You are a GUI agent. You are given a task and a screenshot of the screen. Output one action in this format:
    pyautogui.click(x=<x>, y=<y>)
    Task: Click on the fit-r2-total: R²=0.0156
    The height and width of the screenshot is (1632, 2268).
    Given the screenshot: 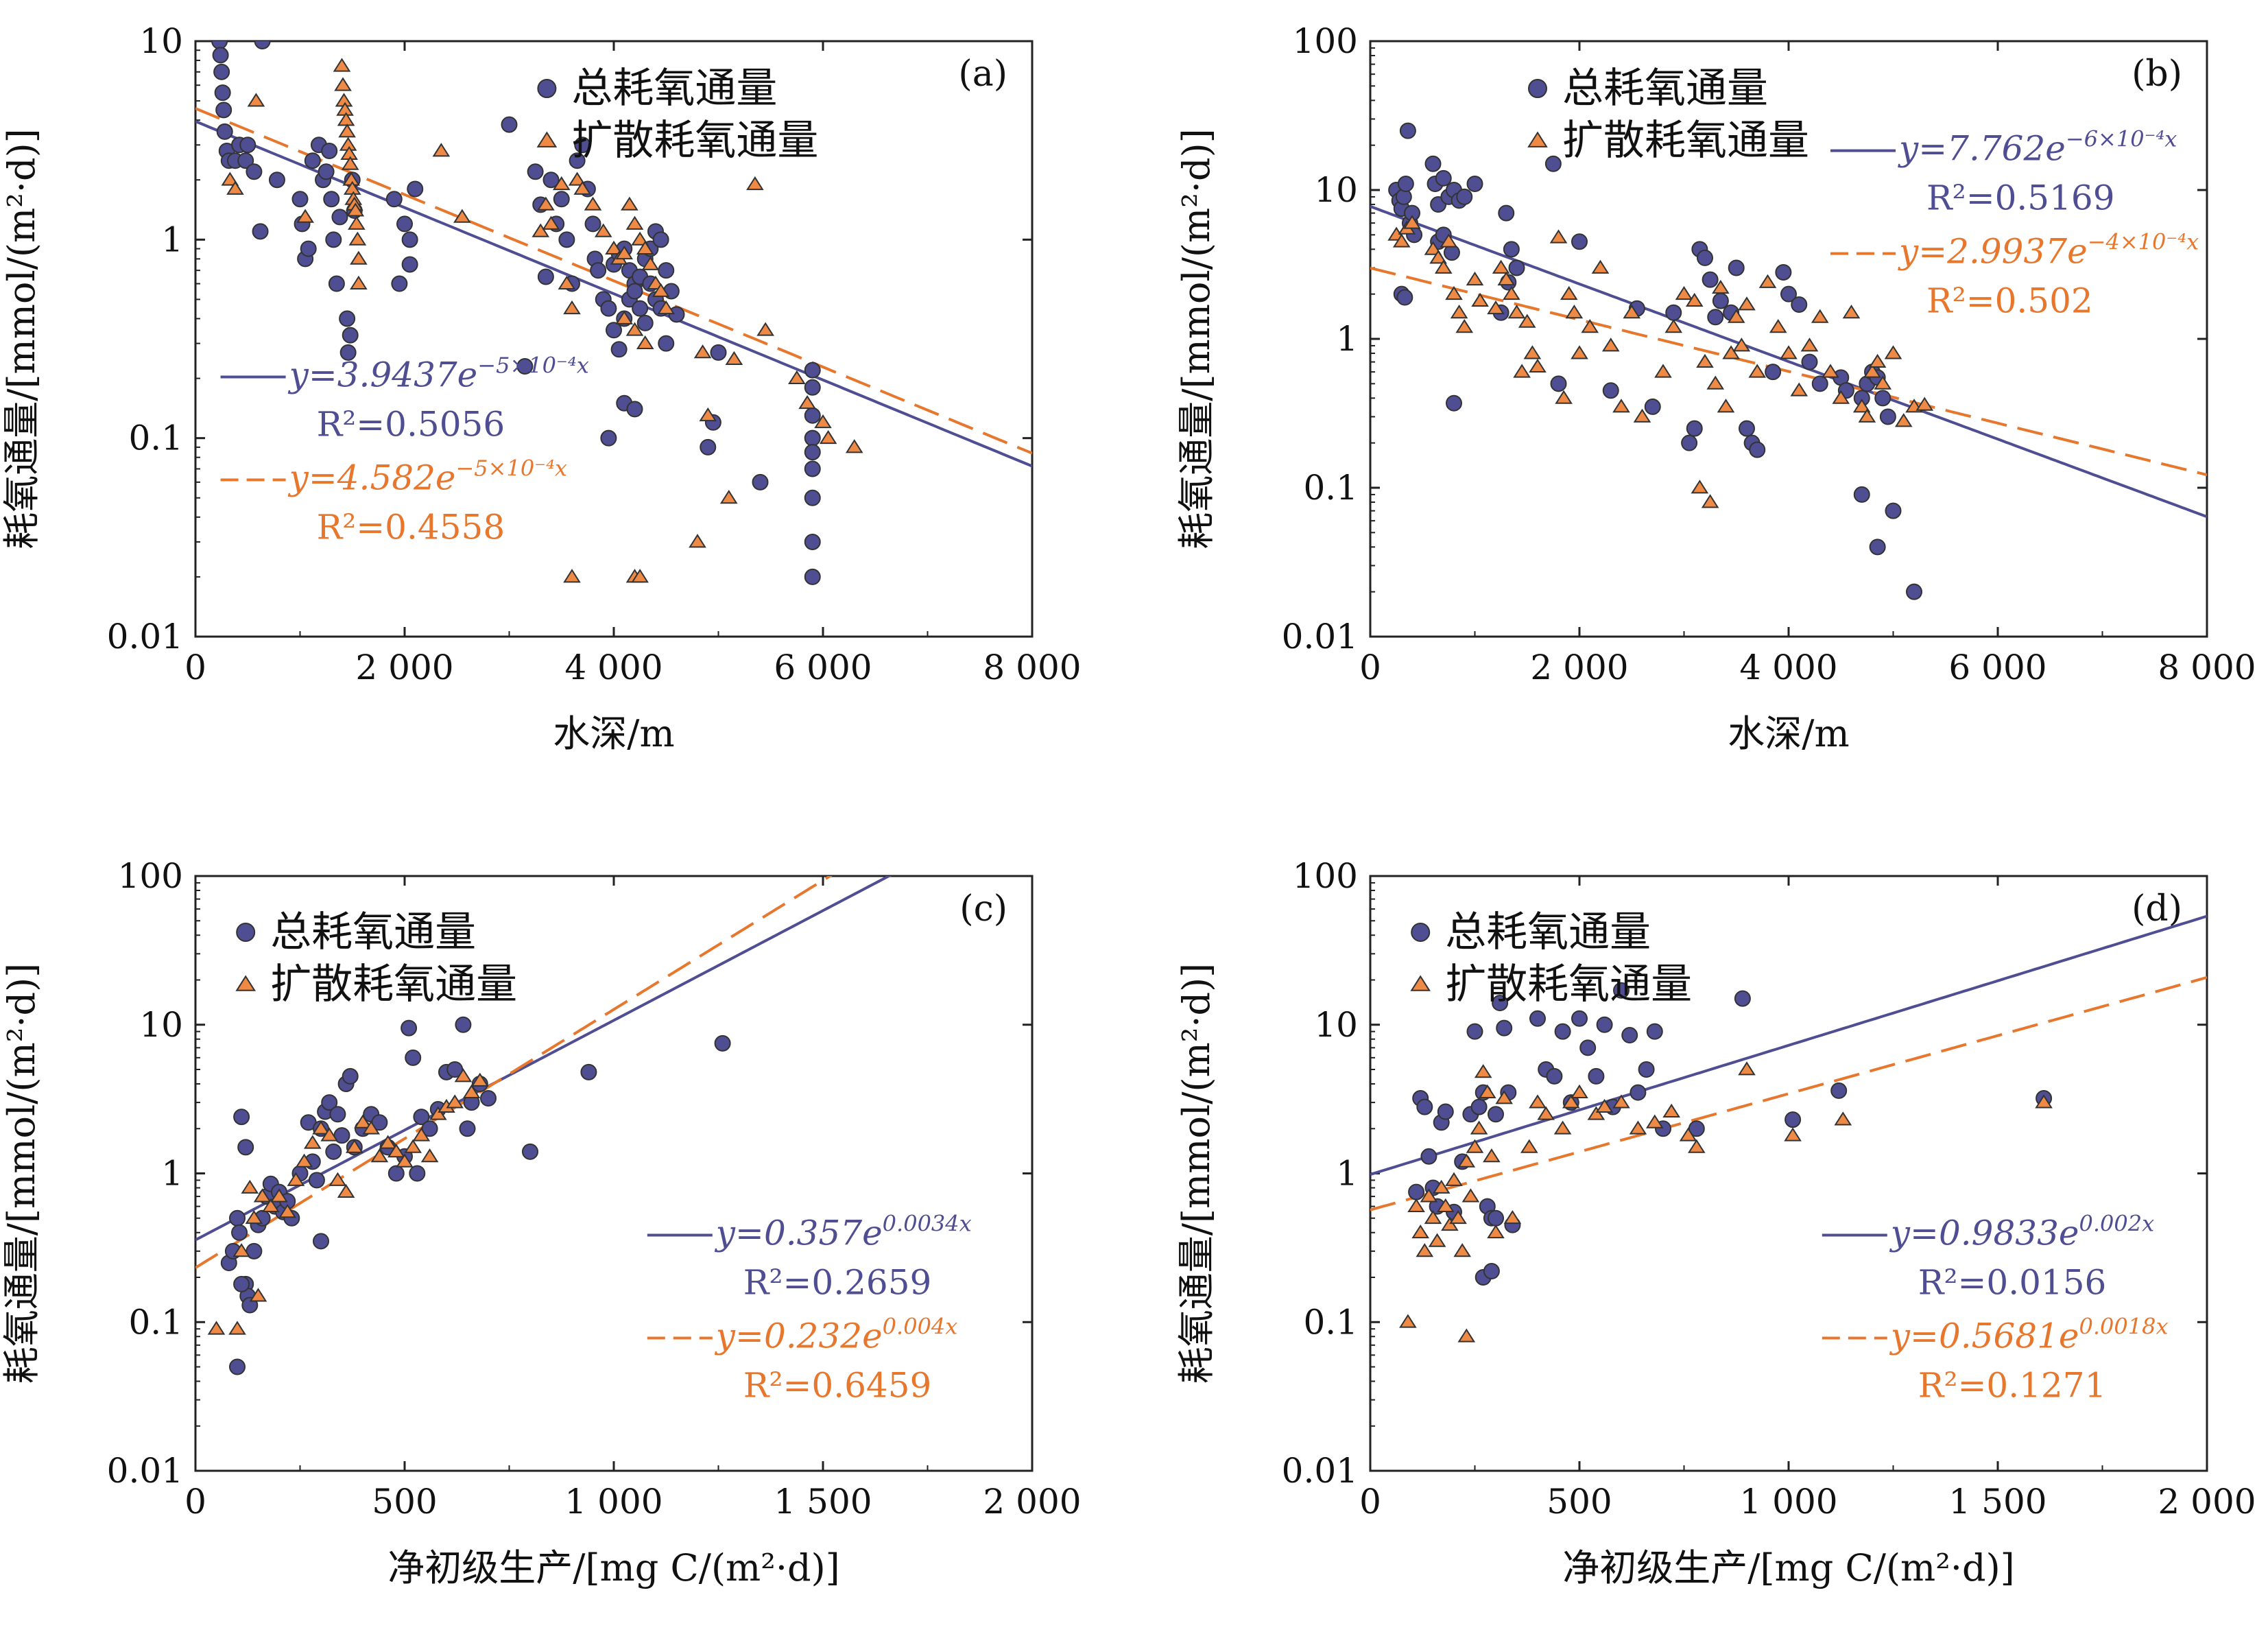 What is the action you would take?
    pyautogui.click(x=2012, y=1283)
    